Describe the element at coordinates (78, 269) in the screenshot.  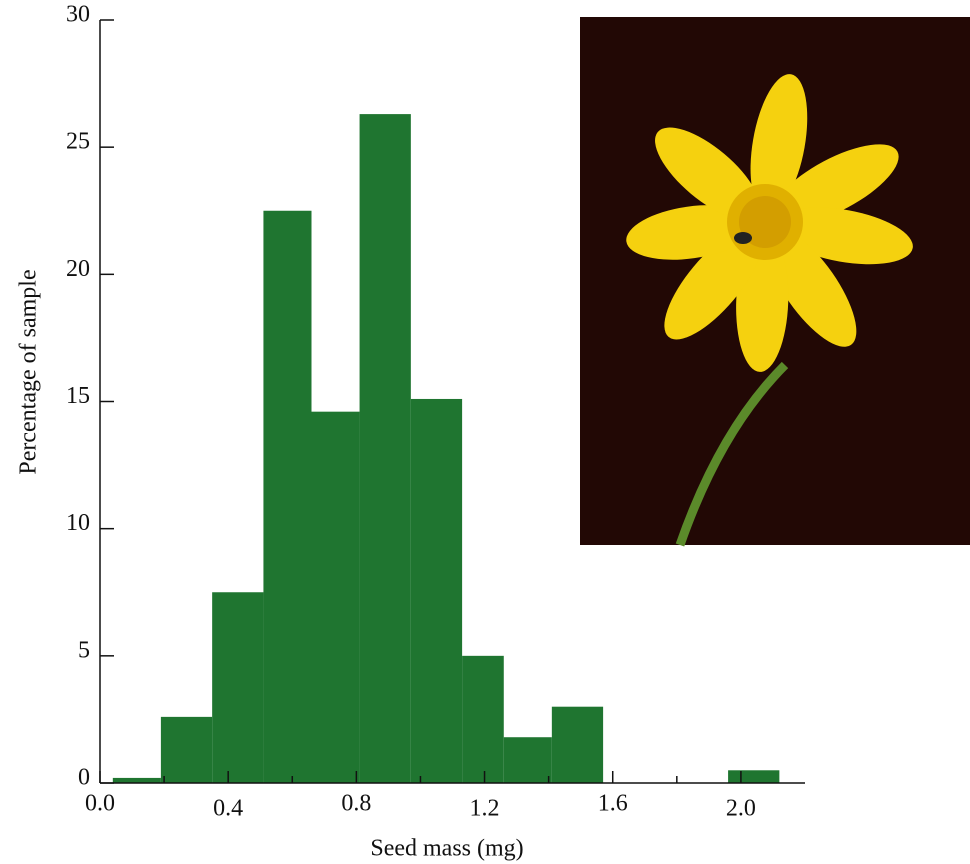
I see `y-tick-label: 20` at that location.